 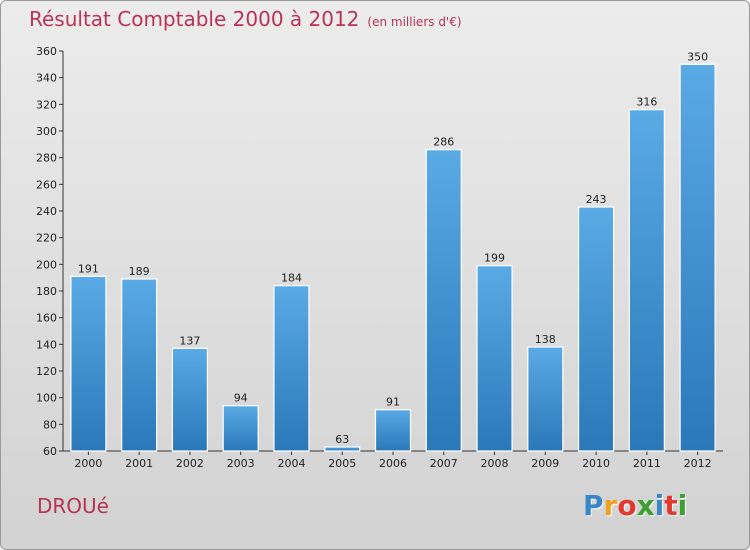 I want to click on y-tick-label: 180, so click(x=46, y=291).